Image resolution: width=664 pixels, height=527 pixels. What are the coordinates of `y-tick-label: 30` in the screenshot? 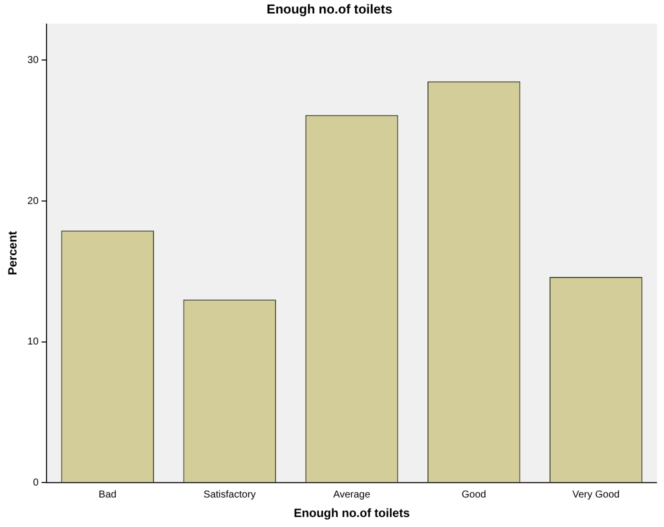 It's located at (33, 60).